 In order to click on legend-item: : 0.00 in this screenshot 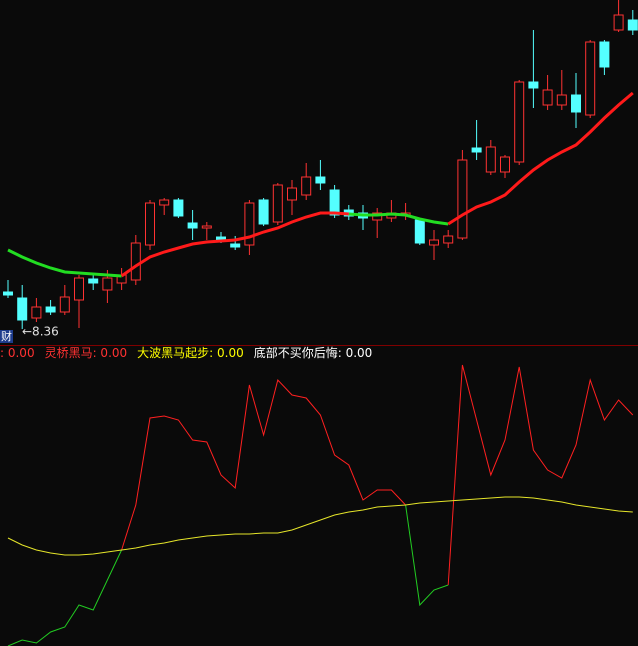, I will do `click(17, 353)`.